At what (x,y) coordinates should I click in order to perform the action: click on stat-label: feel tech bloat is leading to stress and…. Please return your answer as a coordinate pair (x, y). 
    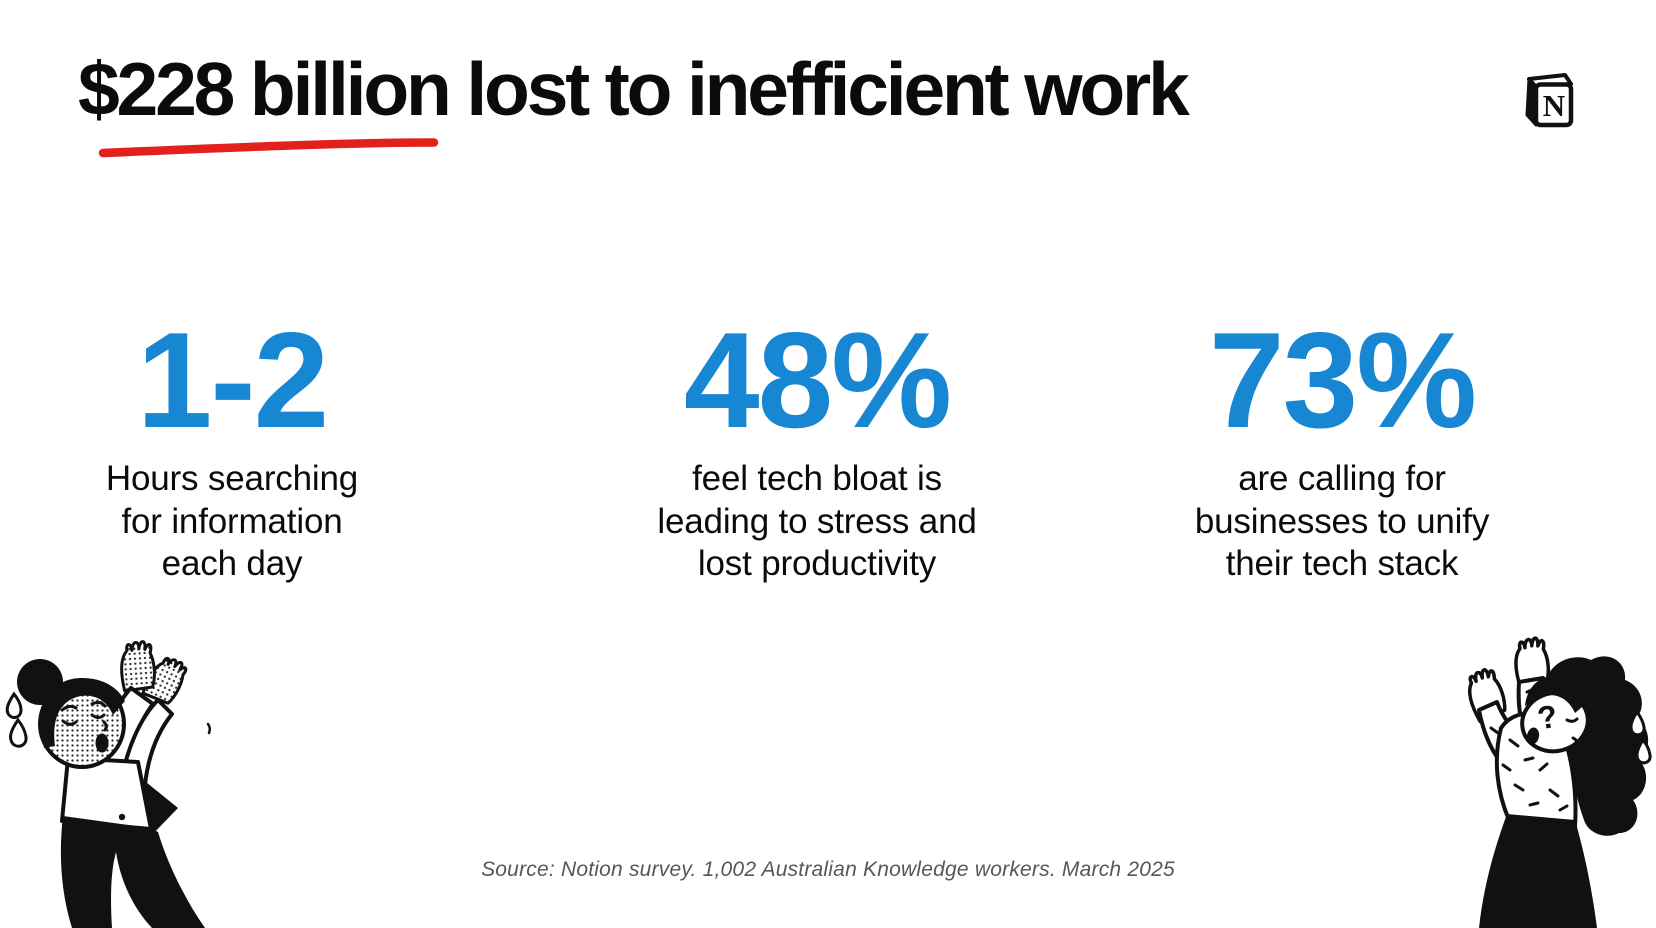
    Looking at the image, I should click on (817, 521).